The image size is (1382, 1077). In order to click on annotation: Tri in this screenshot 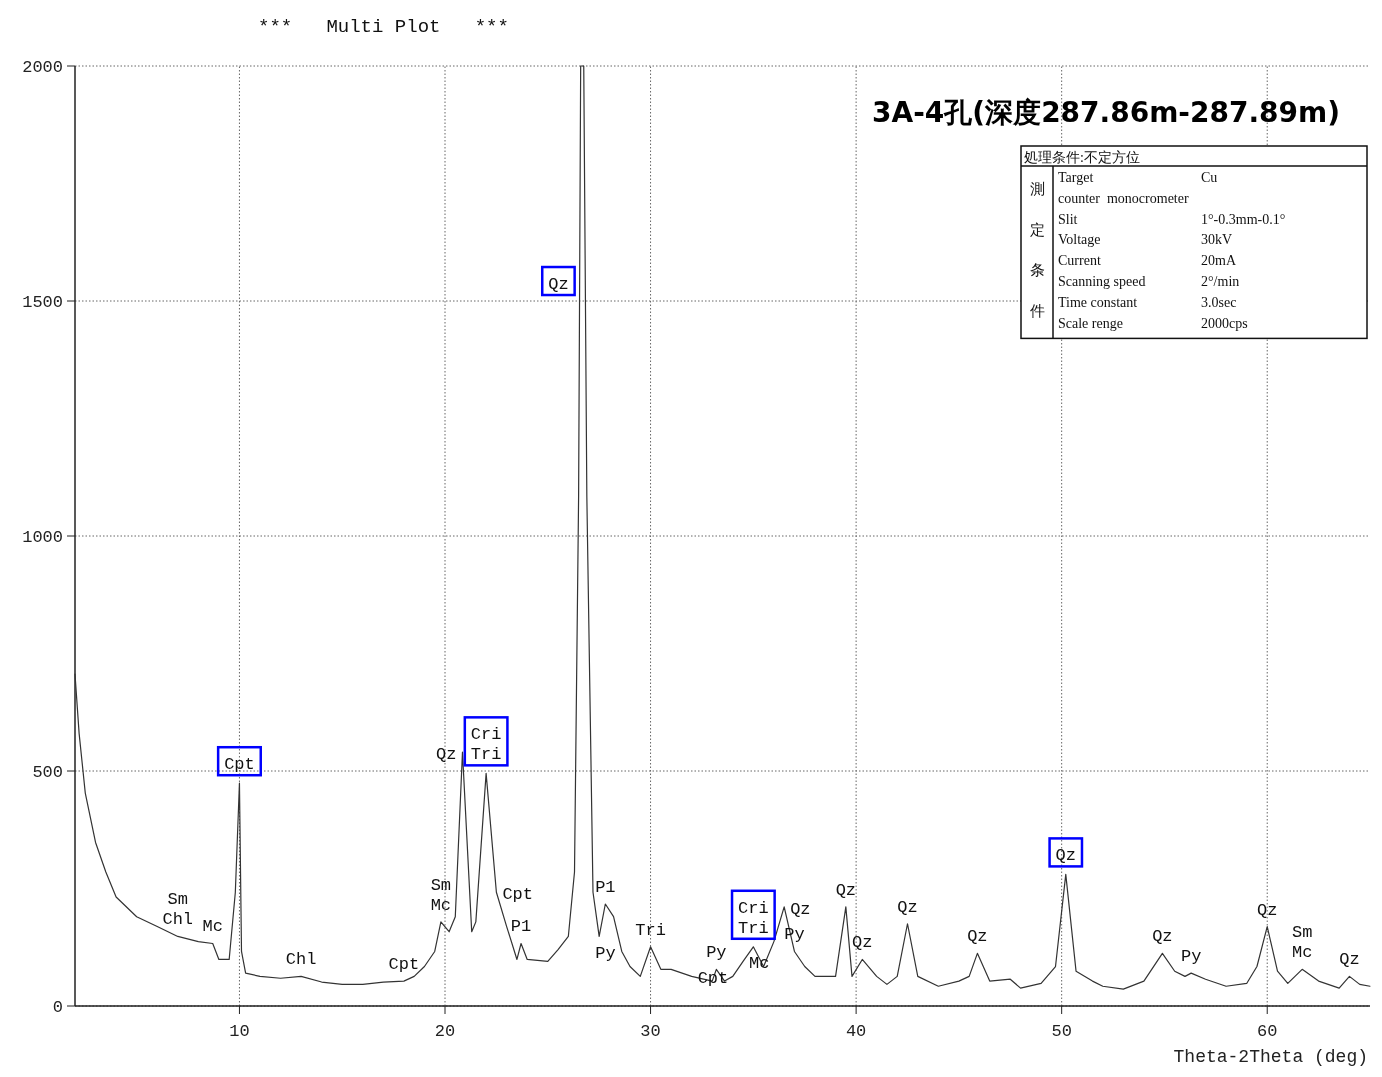, I will do `click(650, 930)`.